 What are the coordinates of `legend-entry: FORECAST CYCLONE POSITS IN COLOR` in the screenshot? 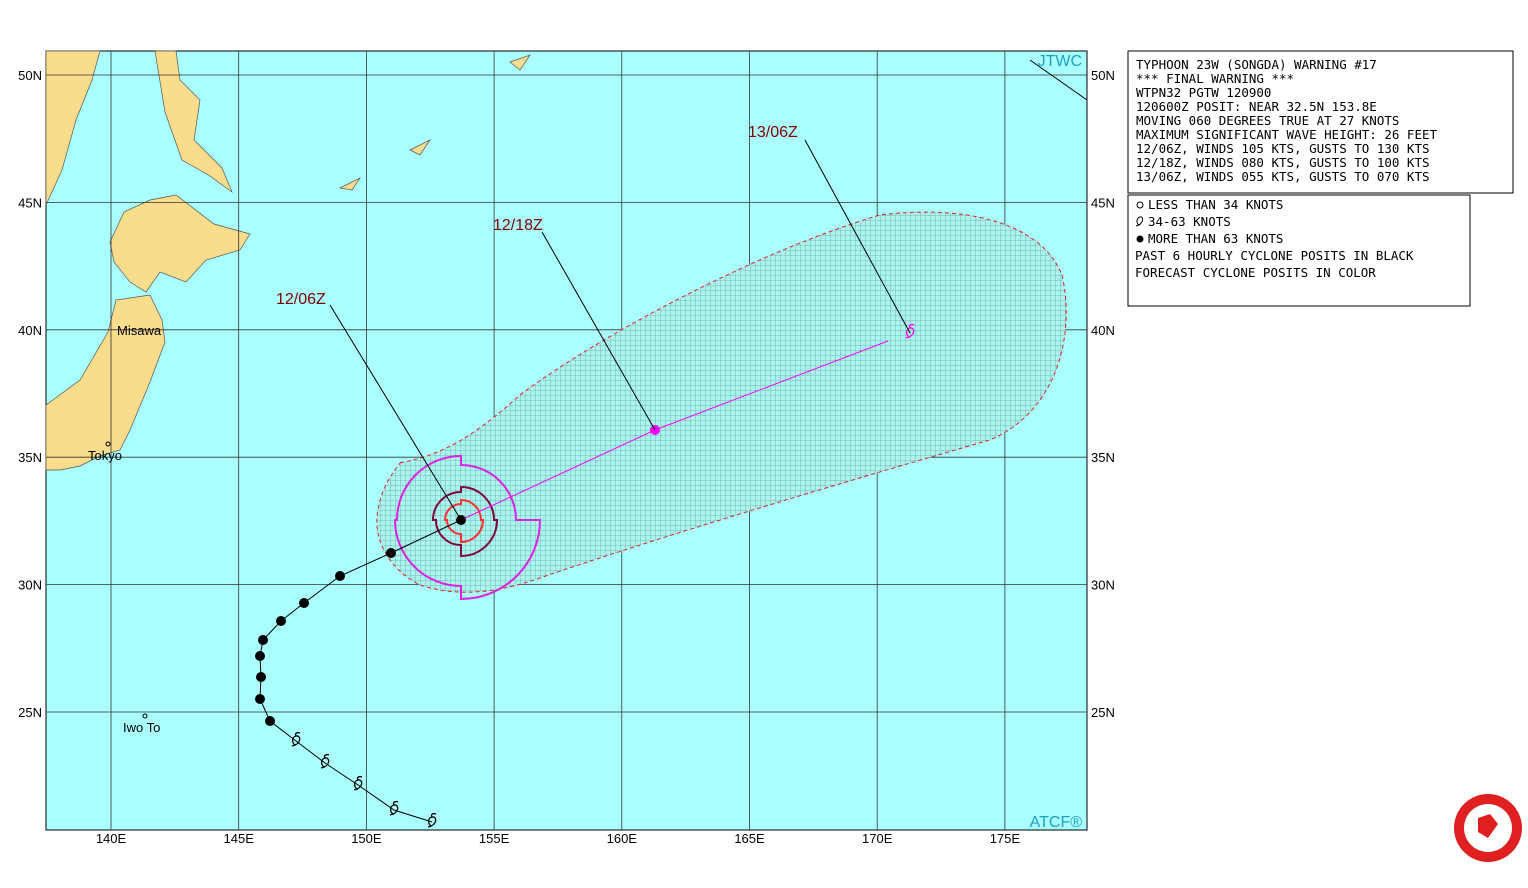 It's located at (1255, 272).